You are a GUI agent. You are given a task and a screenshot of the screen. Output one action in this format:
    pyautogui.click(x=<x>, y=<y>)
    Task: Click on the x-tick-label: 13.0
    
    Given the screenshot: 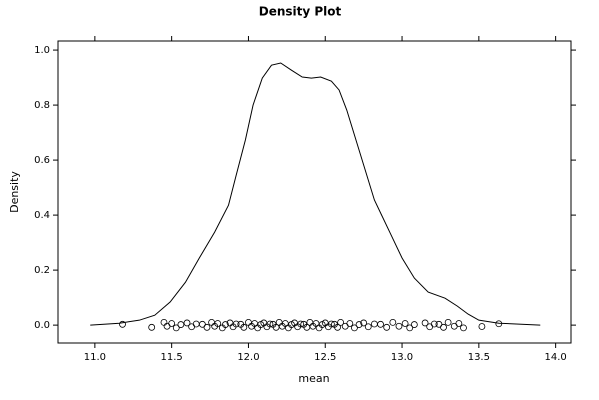 What is the action you would take?
    pyautogui.click(x=402, y=357)
    